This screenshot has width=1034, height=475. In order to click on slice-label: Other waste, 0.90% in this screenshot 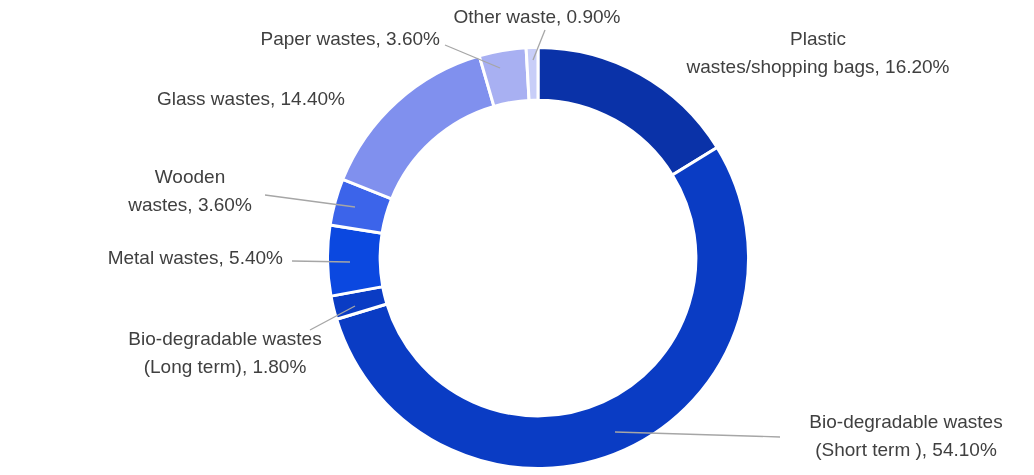, I will do `click(537, 17)`.